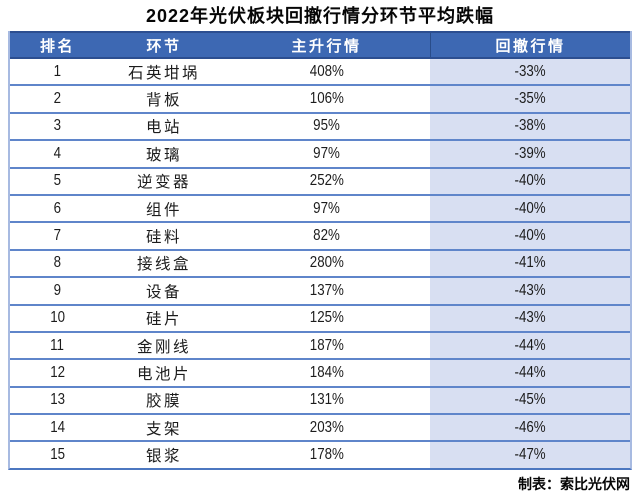 This screenshot has height=498, width=640. I want to click on segment-name: 背板, so click(163, 101).